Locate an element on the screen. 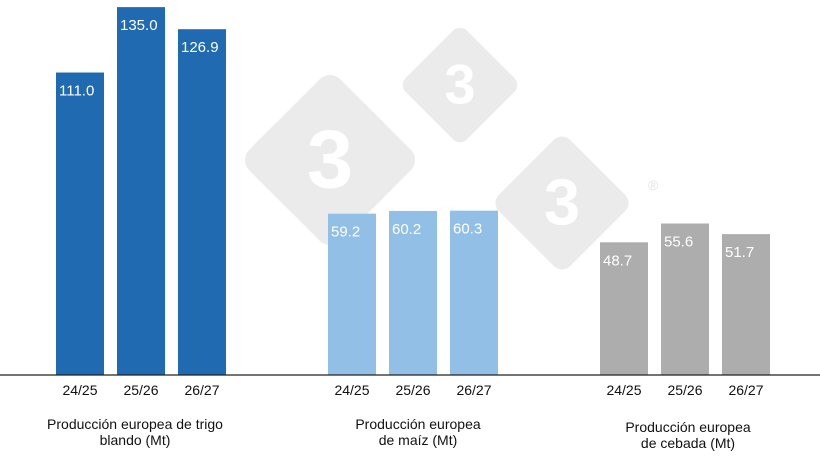 This screenshot has height=465, width=820. group-caption: blando (Mt) is located at coordinates (135, 440).